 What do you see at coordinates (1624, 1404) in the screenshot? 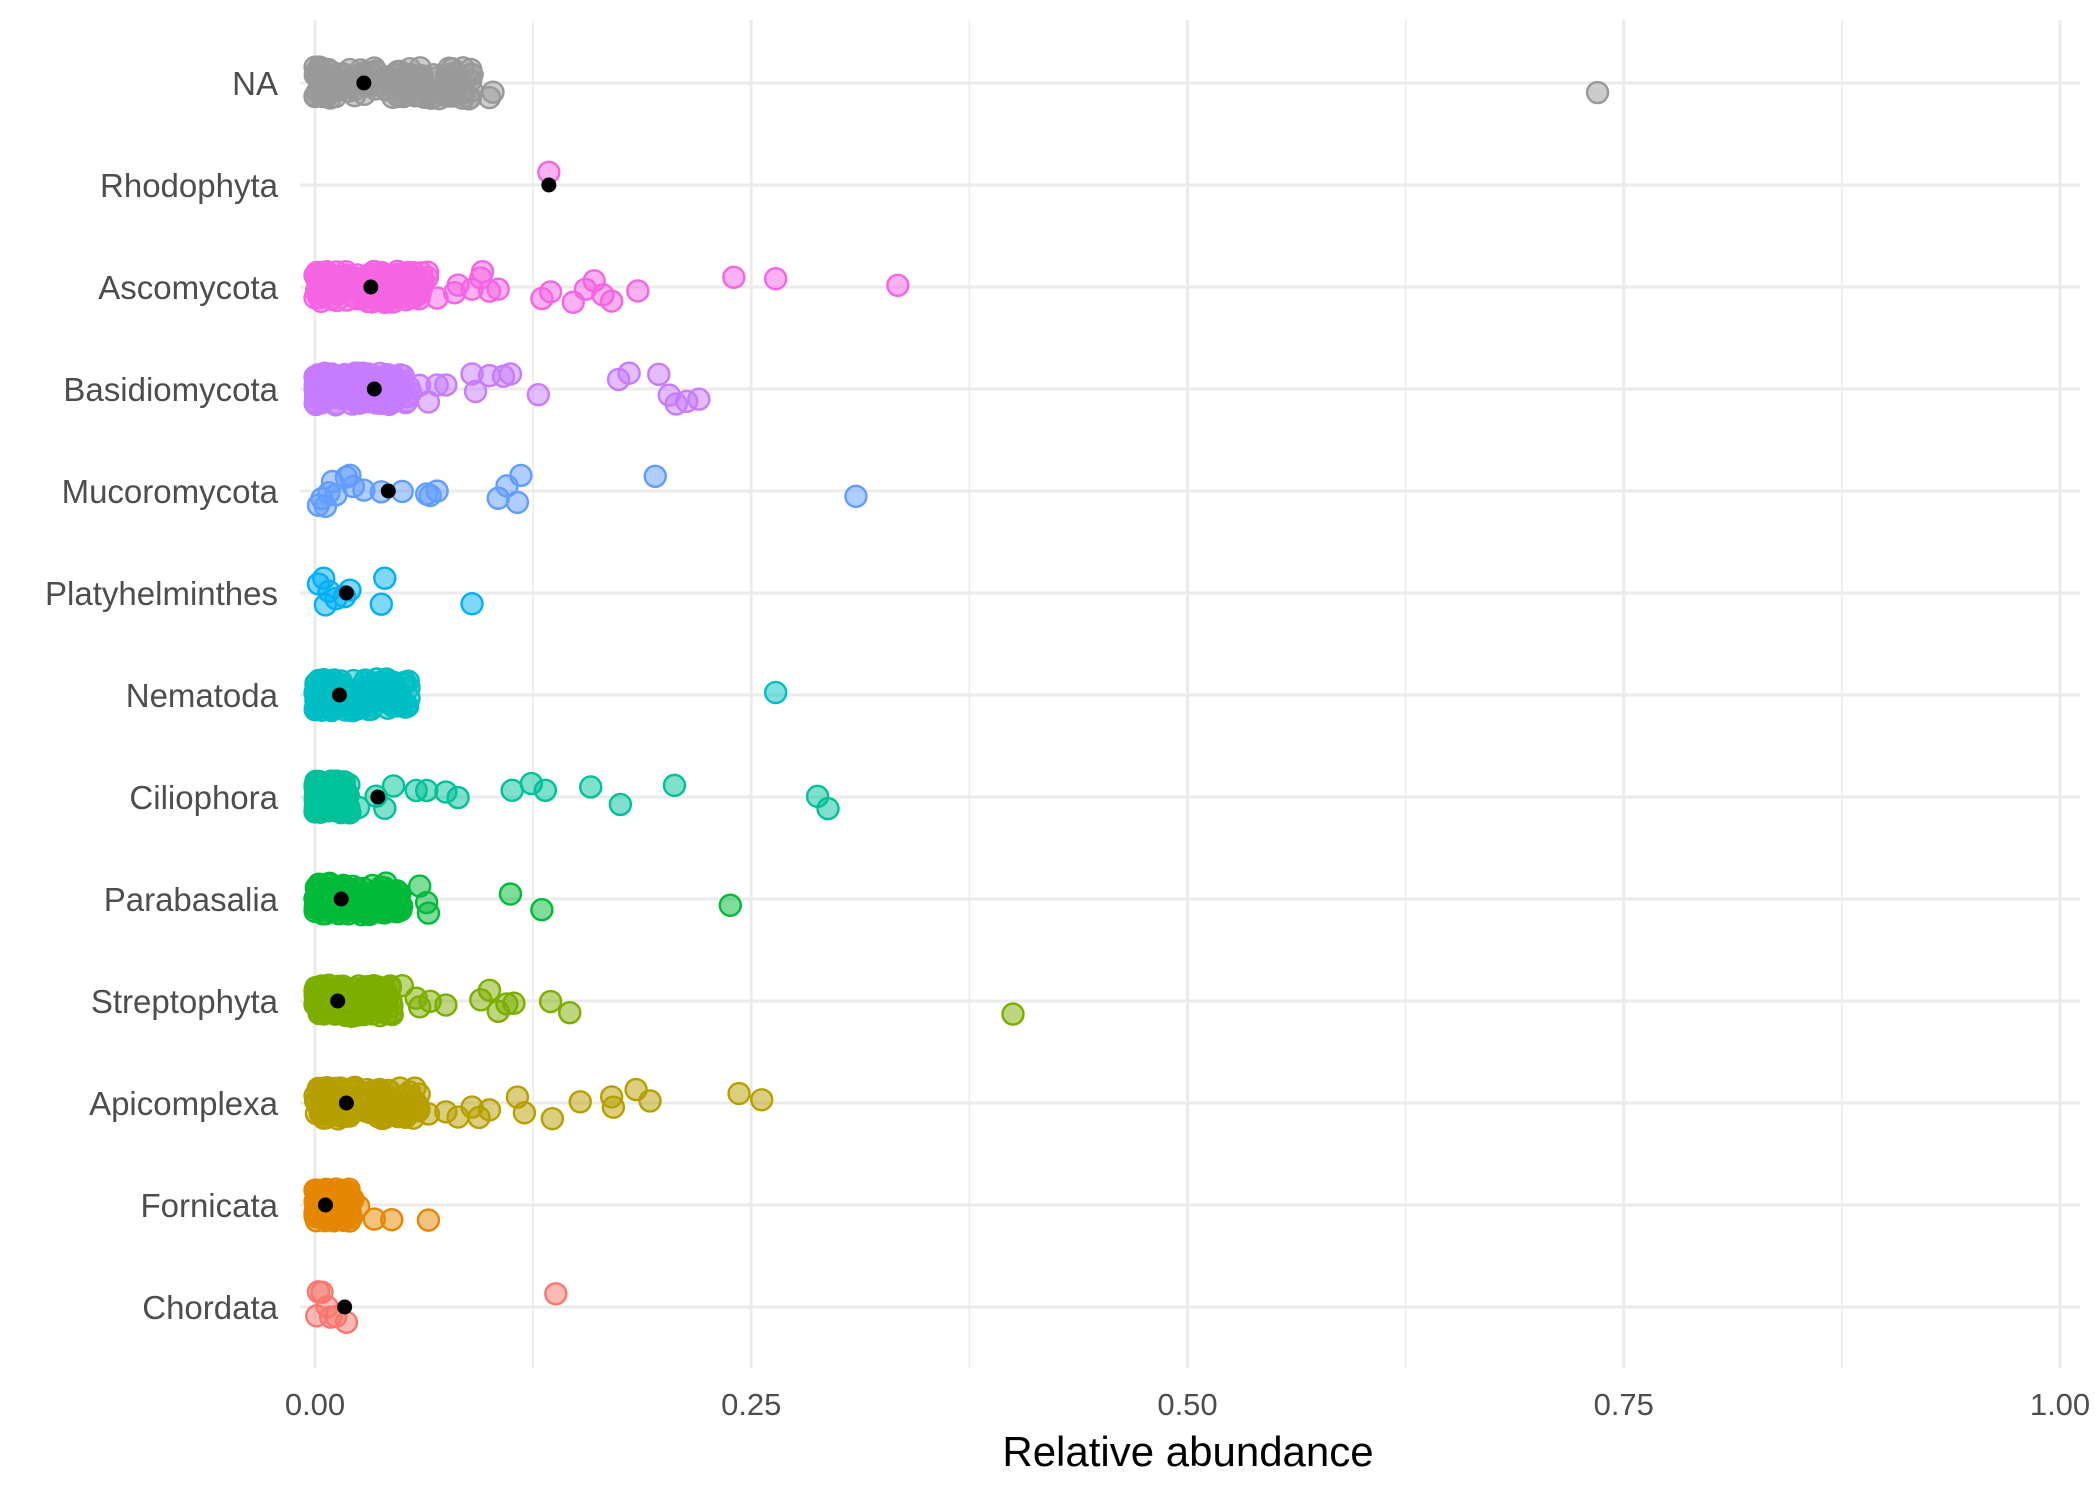
I see `x-tick-label: 0.75` at bounding box center [1624, 1404].